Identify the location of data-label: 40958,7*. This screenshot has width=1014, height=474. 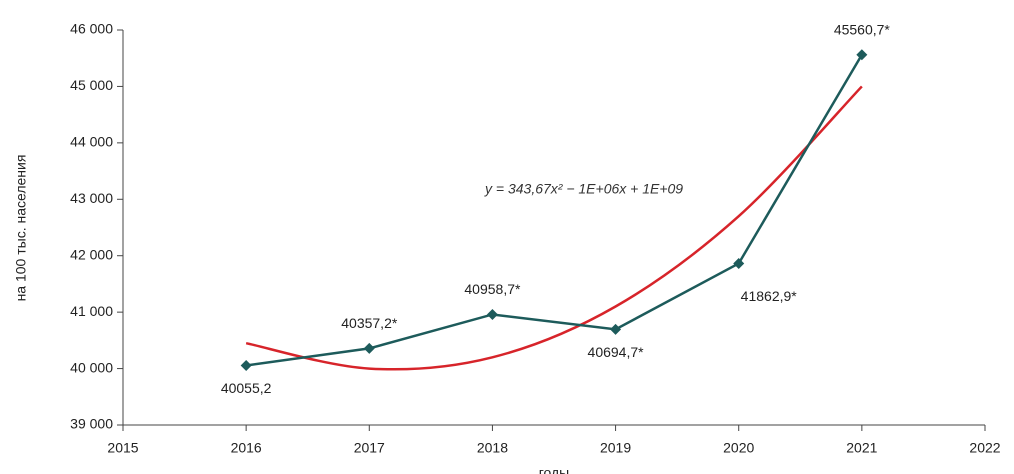
(492, 289).